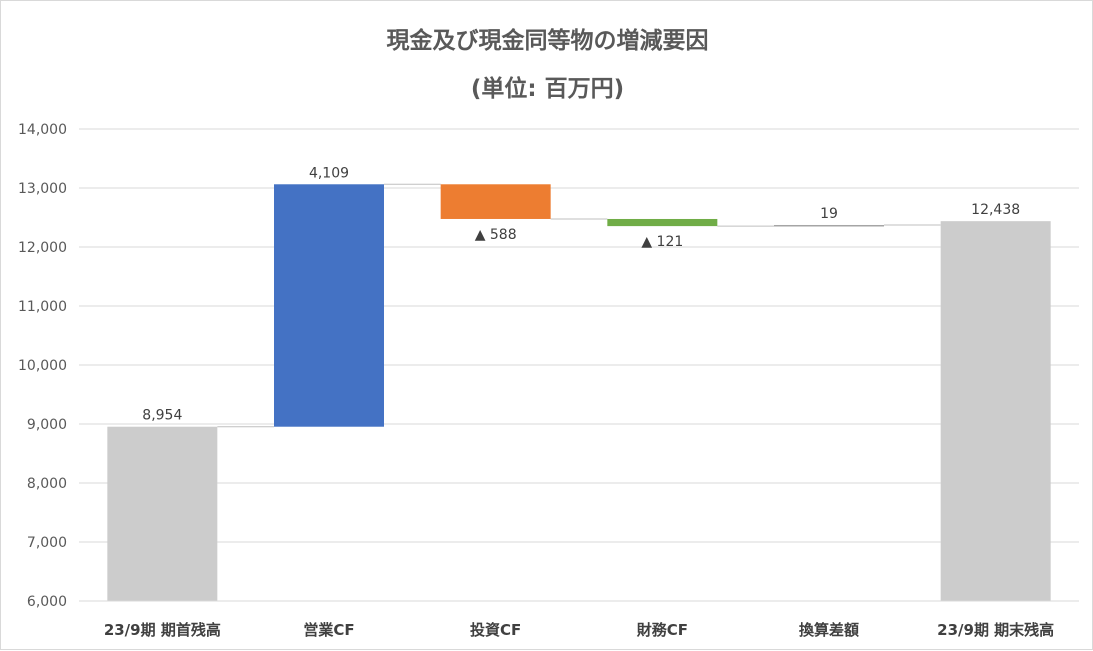 The height and width of the screenshot is (651, 1093). Describe the element at coordinates (995, 210) in the screenshot. I see `data-label: 12,438` at that location.